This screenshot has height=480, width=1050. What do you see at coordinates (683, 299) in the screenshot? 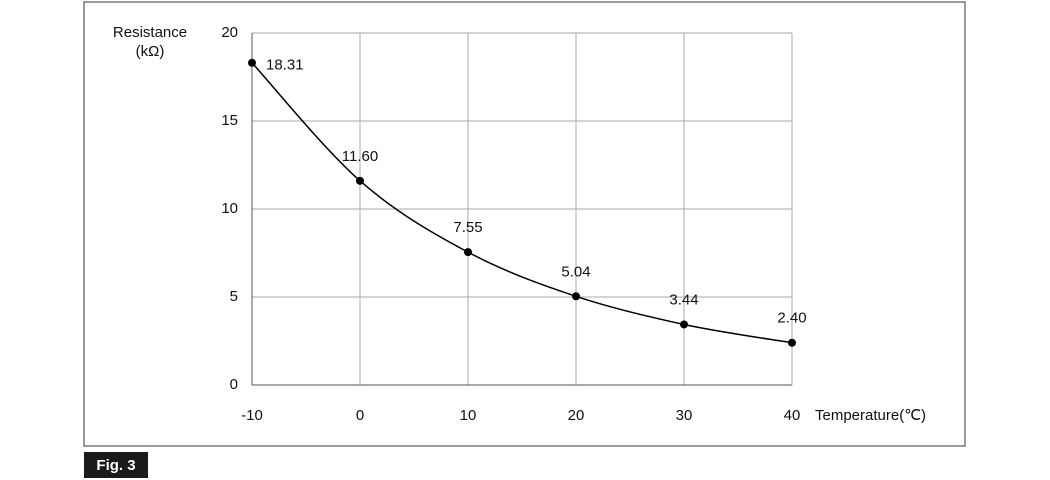
I see `data-label: 3.44` at bounding box center [683, 299].